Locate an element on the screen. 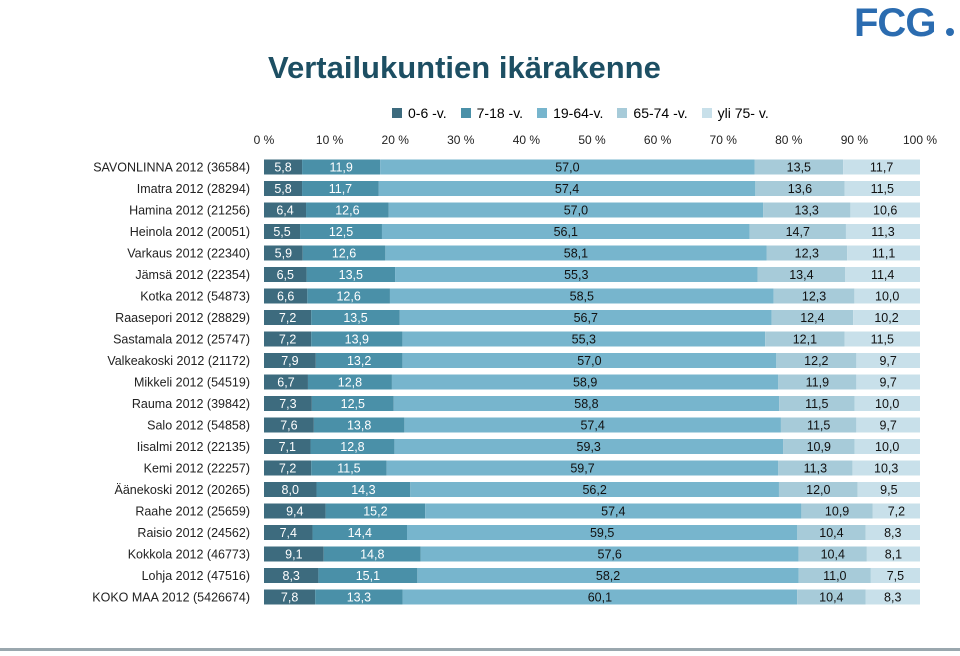 The image size is (960, 656). legend-swatch is located at coordinates (622, 113).